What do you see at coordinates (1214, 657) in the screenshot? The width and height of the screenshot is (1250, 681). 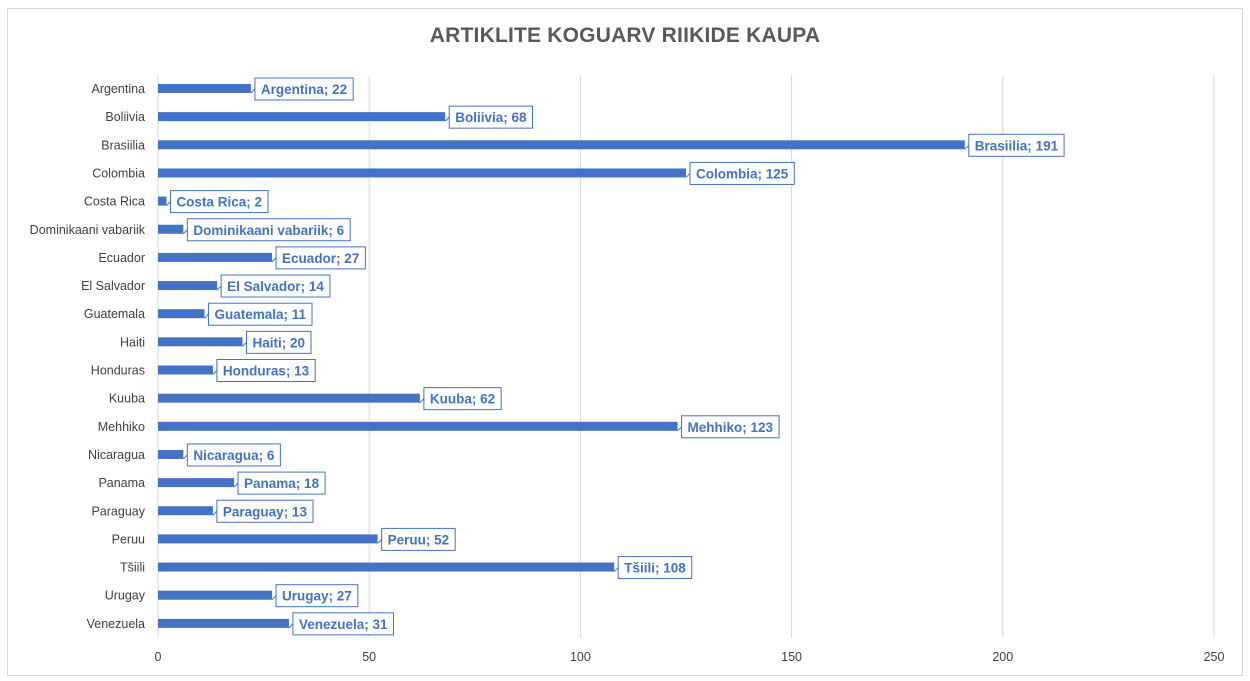 I see `x-tick-label: 250` at bounding box center [1214, 657].